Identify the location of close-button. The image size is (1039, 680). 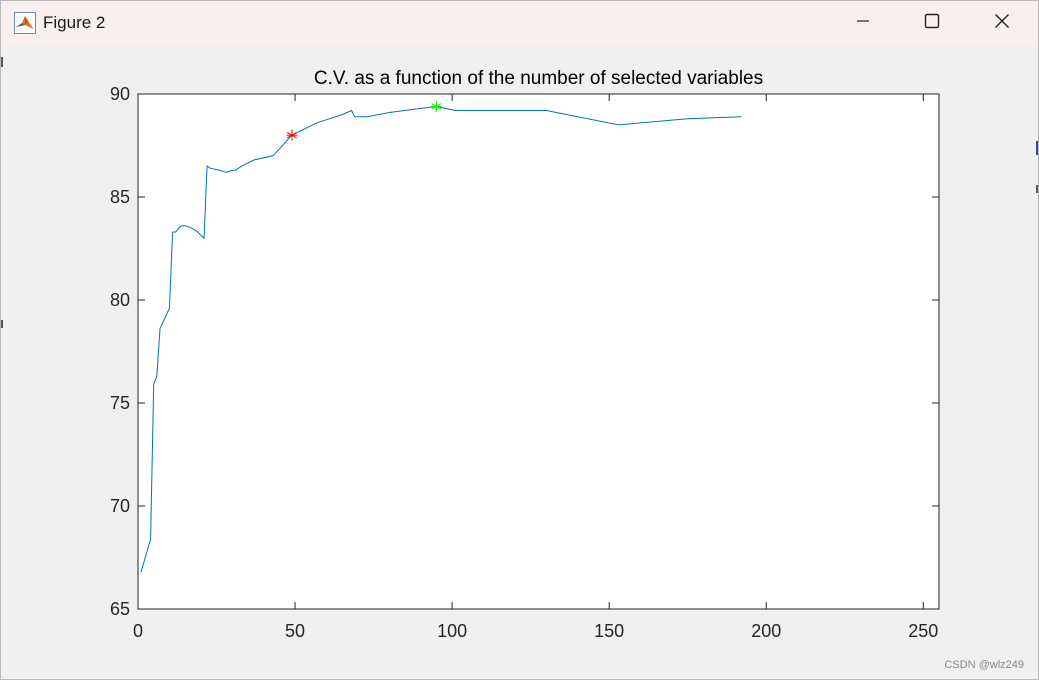
(1002, 23).